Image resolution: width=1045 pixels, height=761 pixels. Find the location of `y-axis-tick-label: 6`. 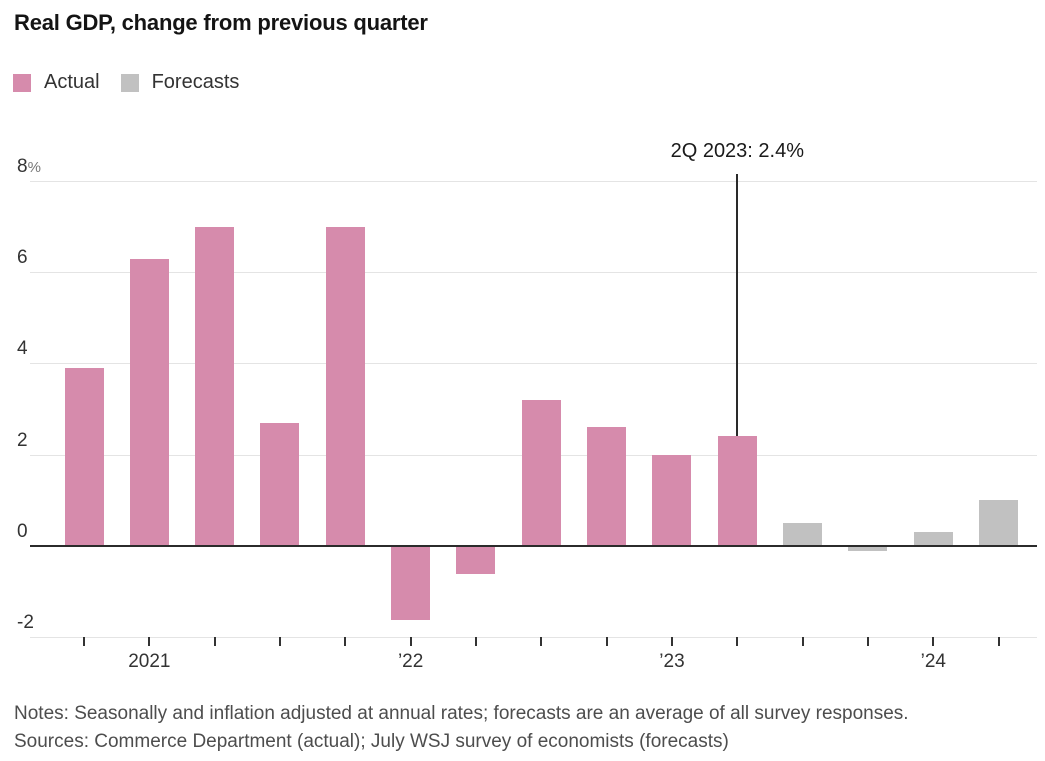

y-axis-tick-label: 6 is located at coordinates (22, 258).